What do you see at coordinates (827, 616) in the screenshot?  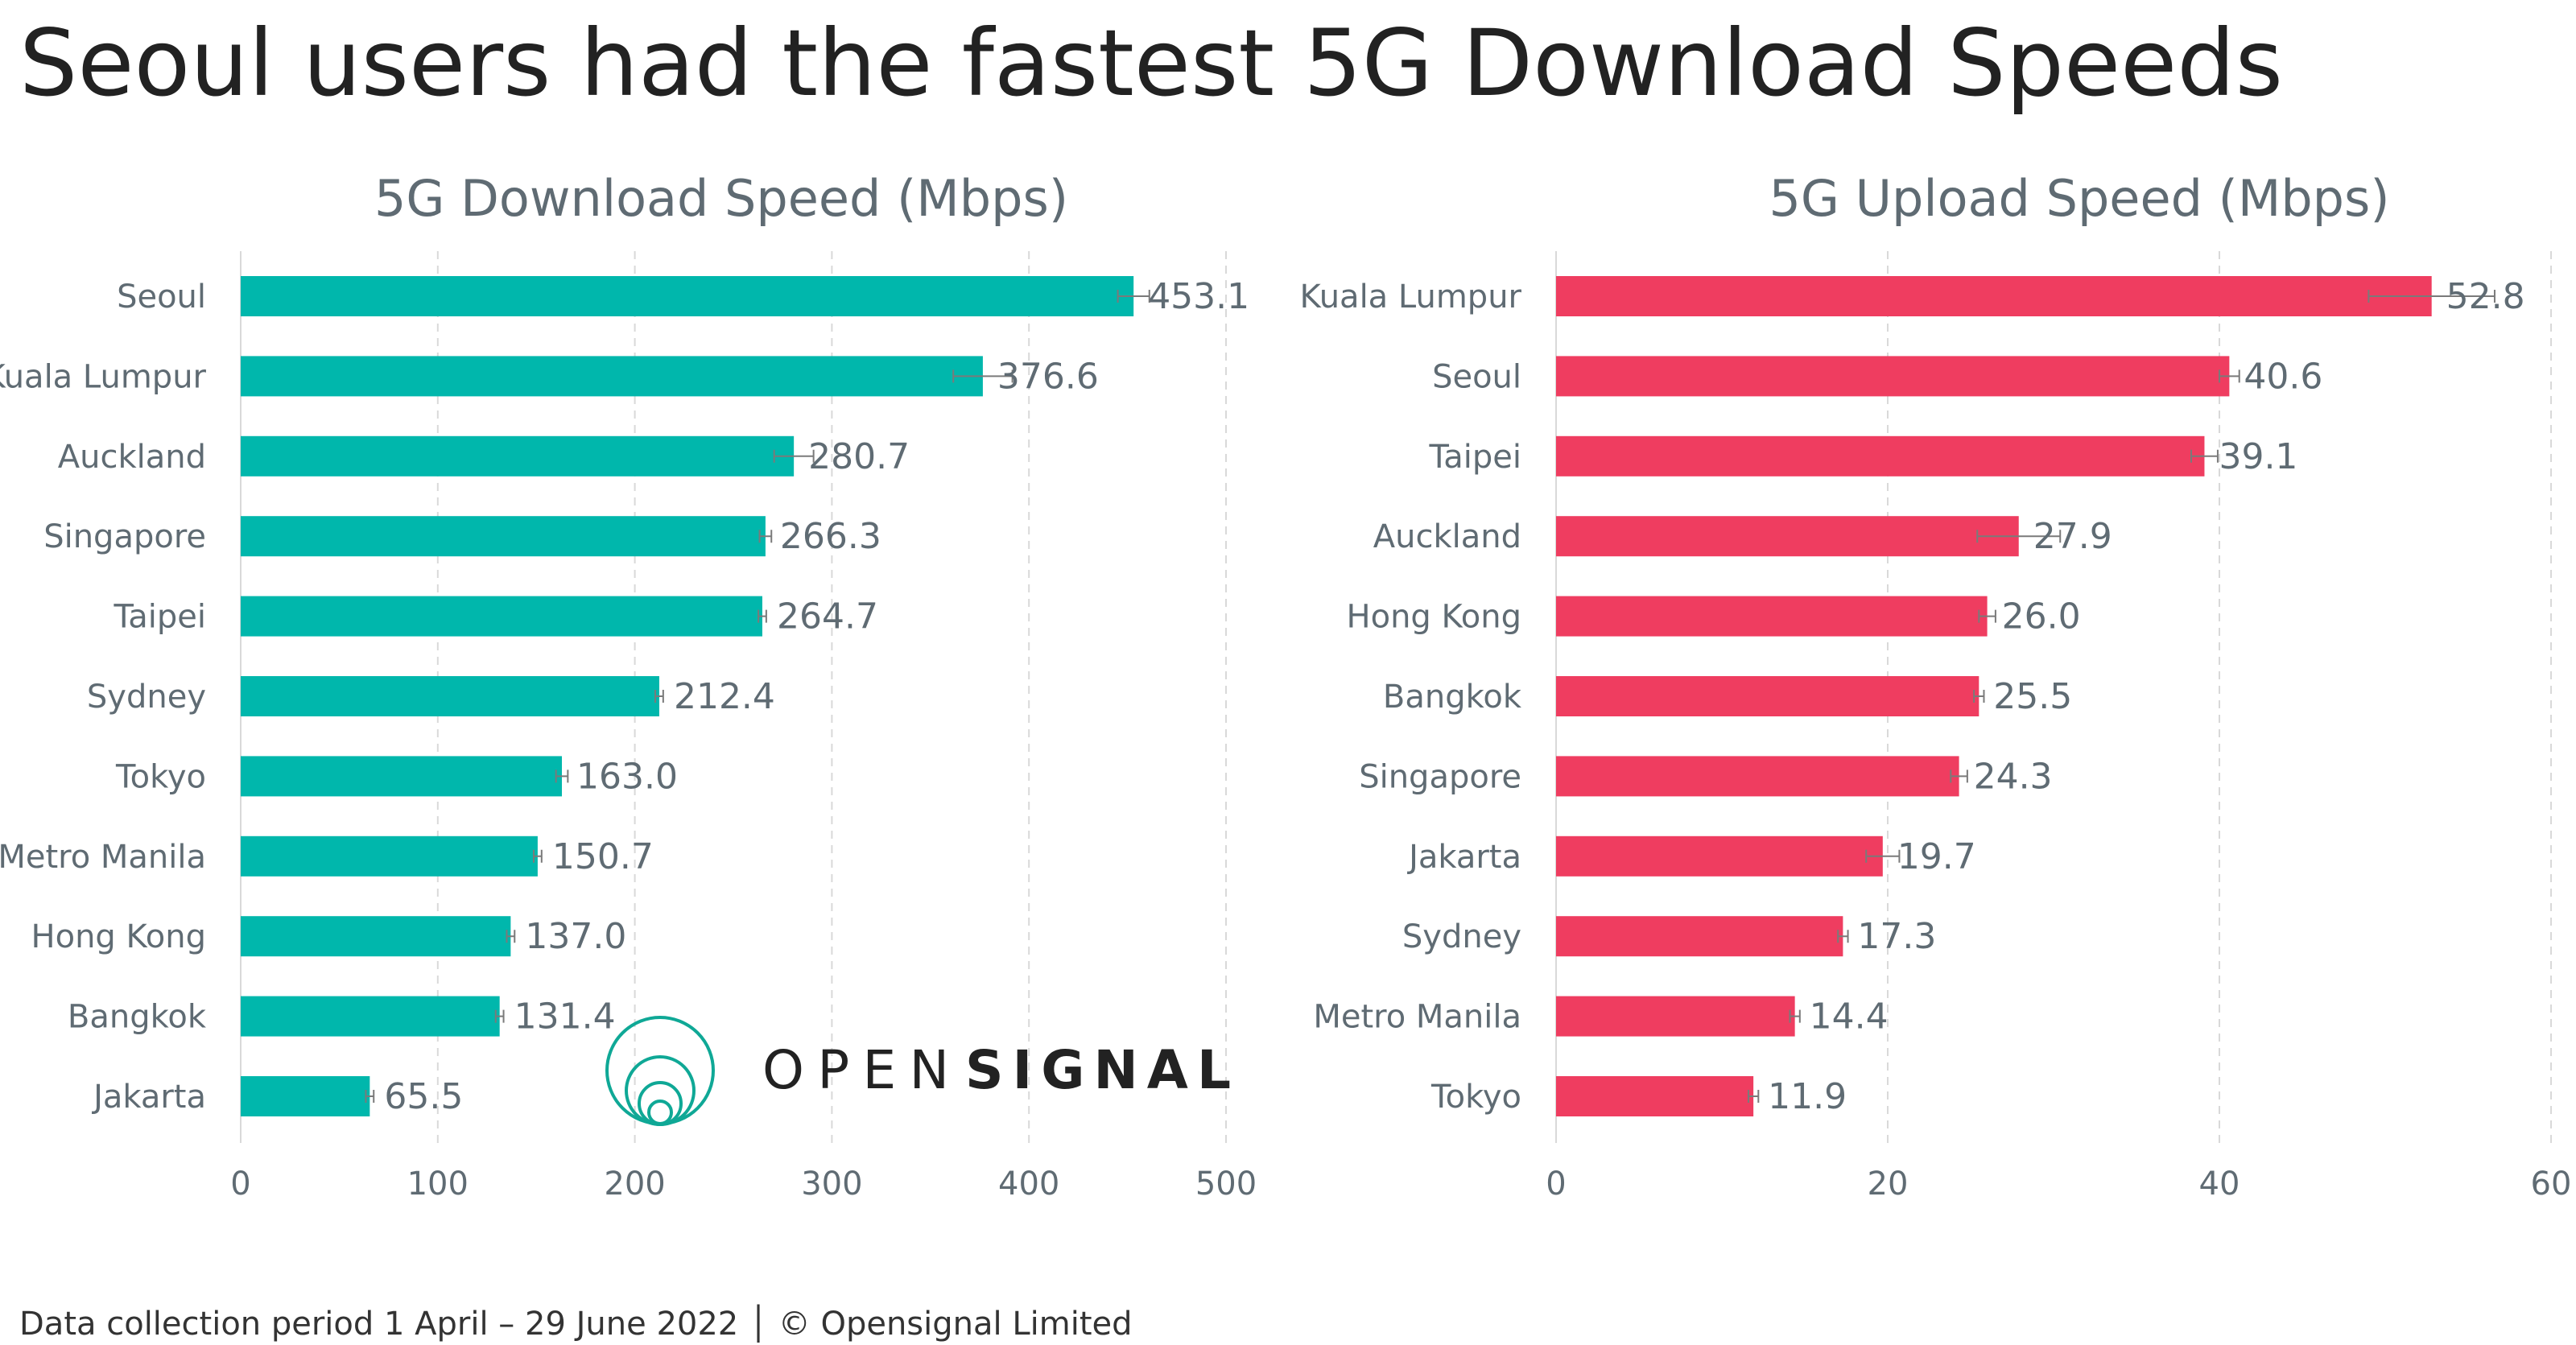 I see `value-label: 264.7` at bounding box center [827, 616].